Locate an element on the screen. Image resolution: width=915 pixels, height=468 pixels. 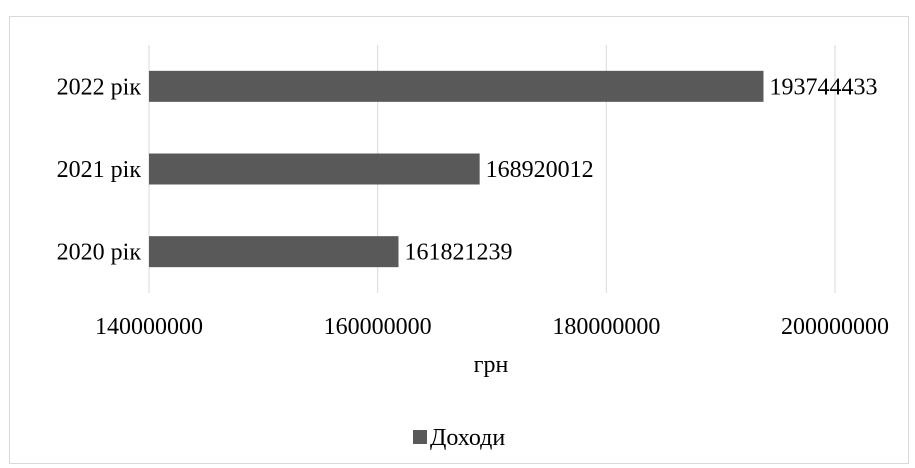
category-label: 2021 рік is located at coordinates (99, 170).